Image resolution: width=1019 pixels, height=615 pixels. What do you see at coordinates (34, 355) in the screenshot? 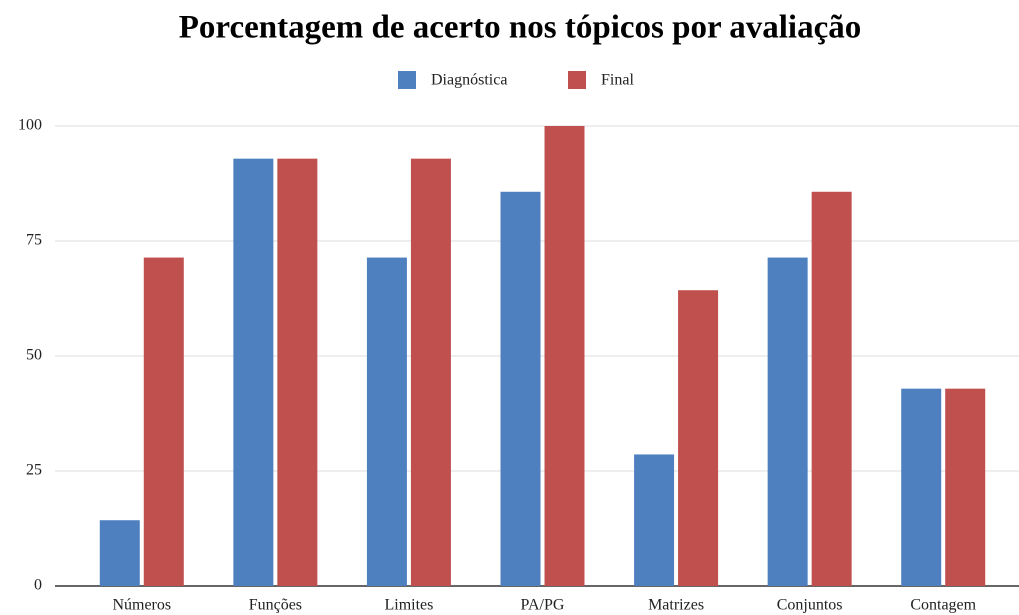
I see `y-tick-label: 50` at bounding box center [34, 355].